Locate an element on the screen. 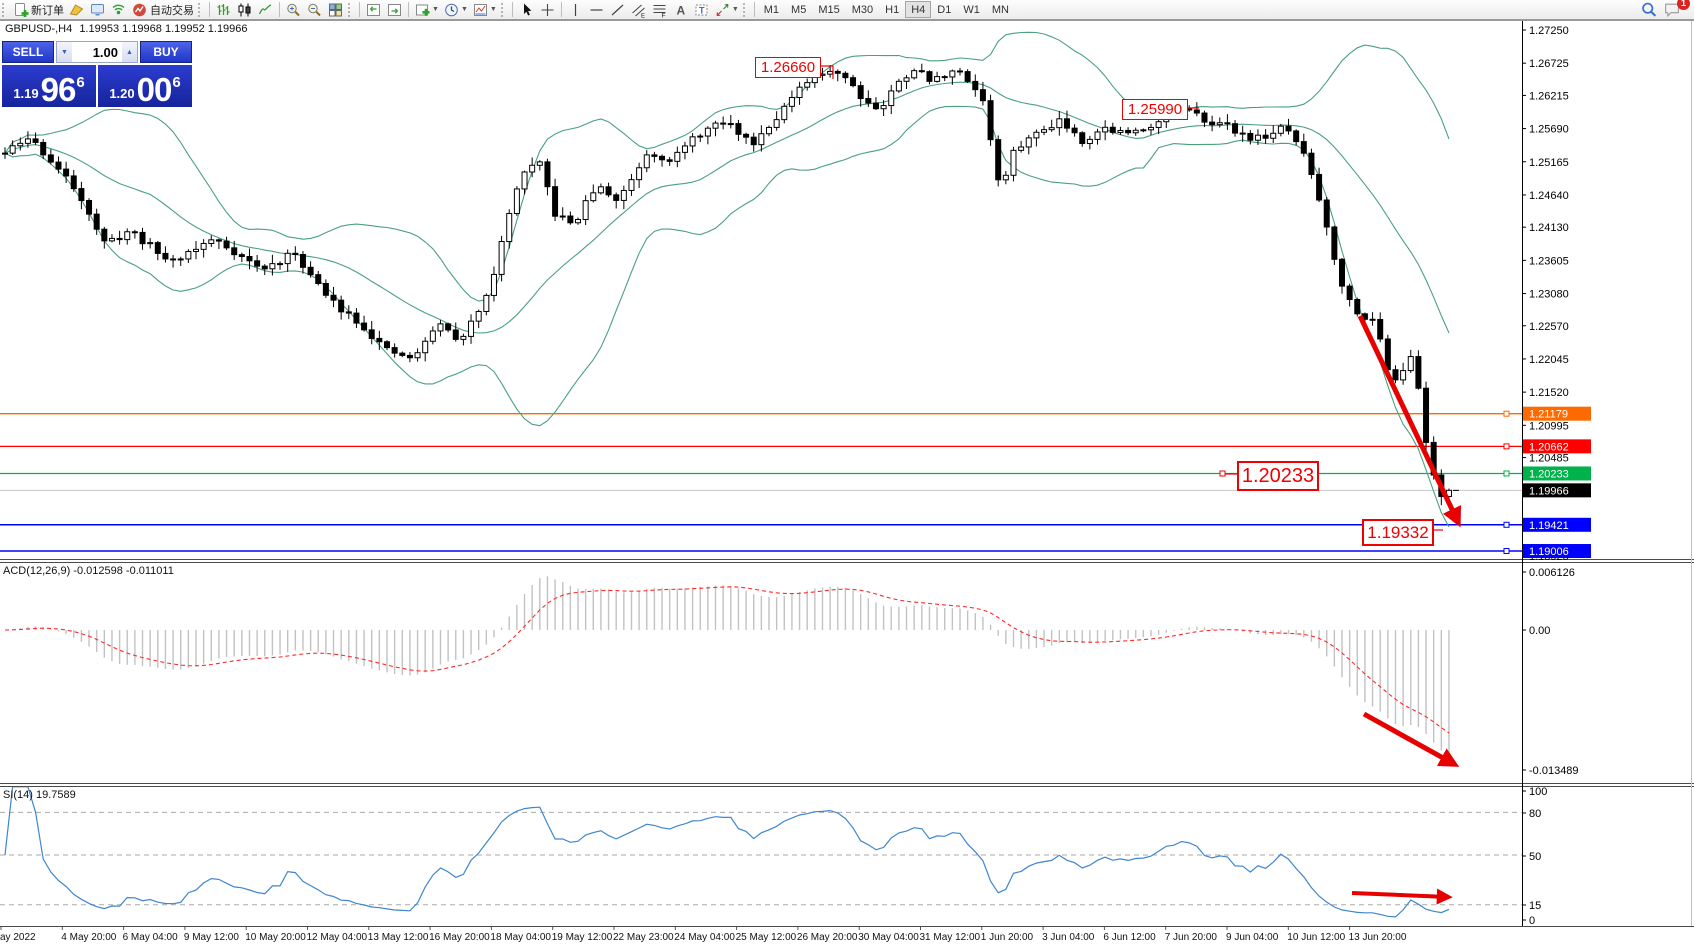  crosshair-tool-button is located at coordinates (547, 10).